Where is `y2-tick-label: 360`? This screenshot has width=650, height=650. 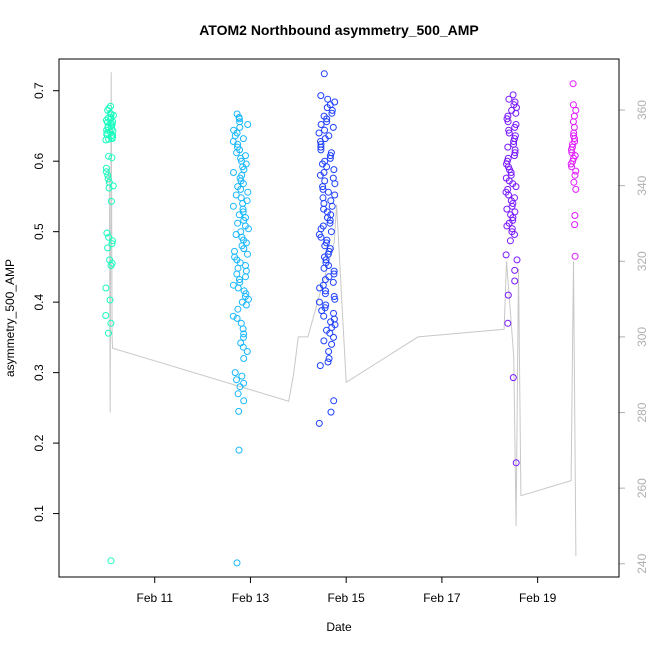 y2-tick-label: 360 is located at coordinates (642, 110).